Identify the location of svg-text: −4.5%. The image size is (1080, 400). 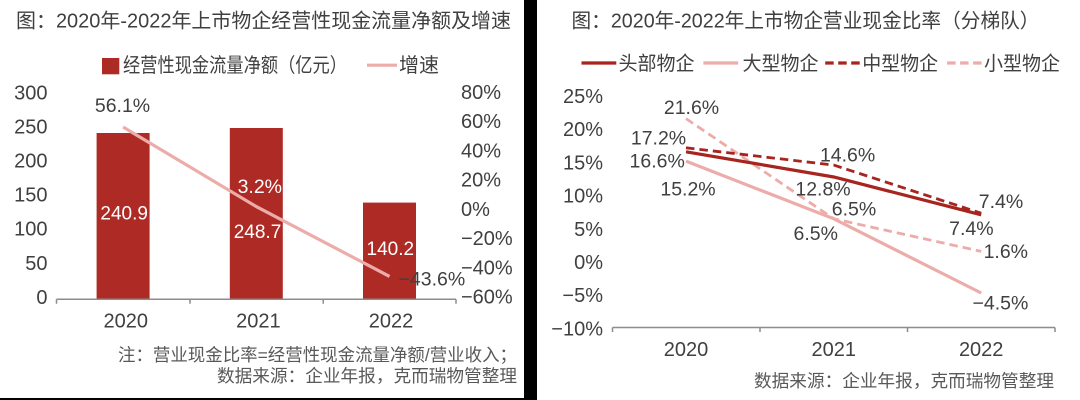
(1000, 304).